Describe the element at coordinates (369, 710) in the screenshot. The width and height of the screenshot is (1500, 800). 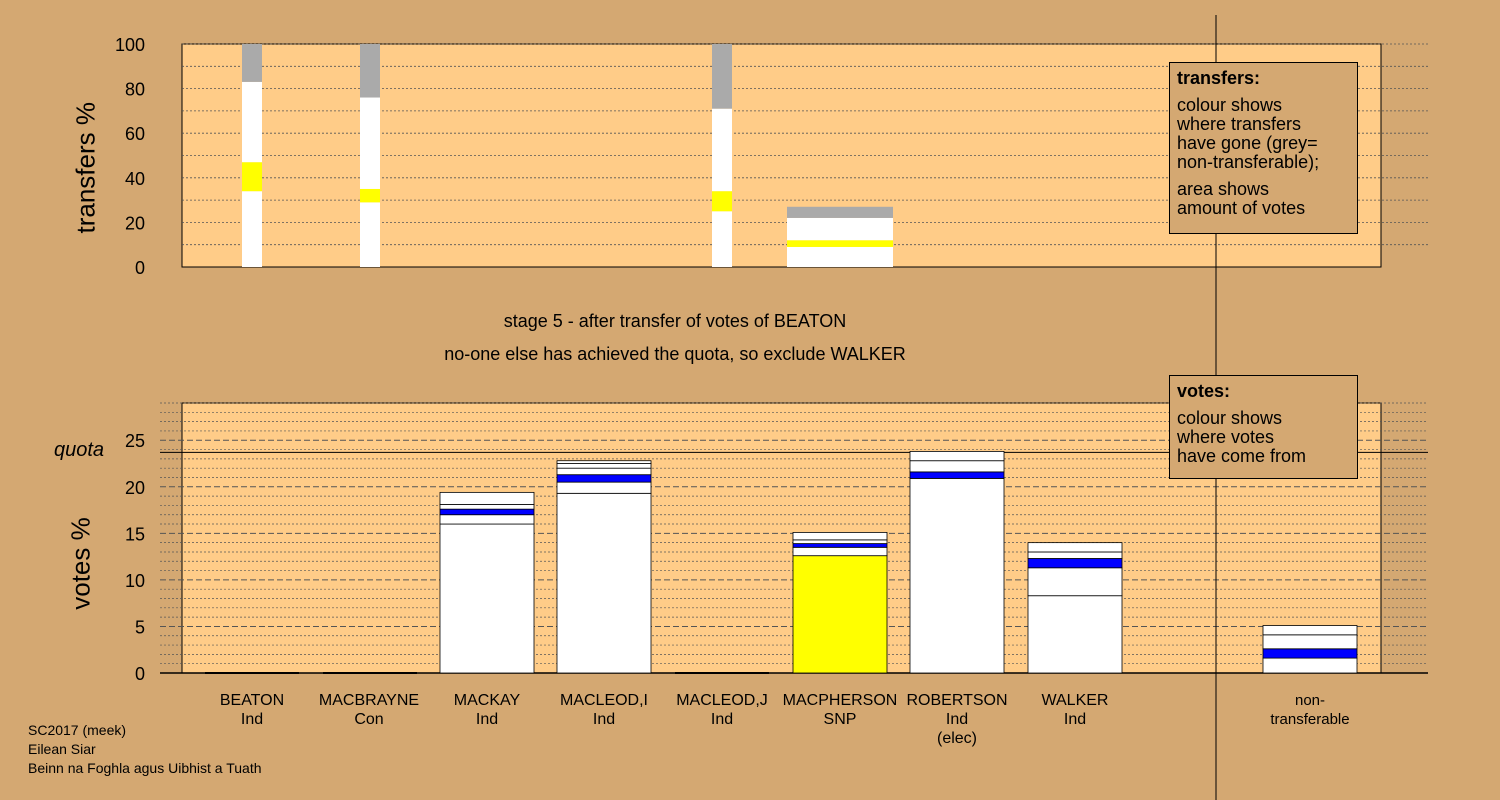
I see `candidate-label-macbrayne: MACBRAYNE Con` at that location.